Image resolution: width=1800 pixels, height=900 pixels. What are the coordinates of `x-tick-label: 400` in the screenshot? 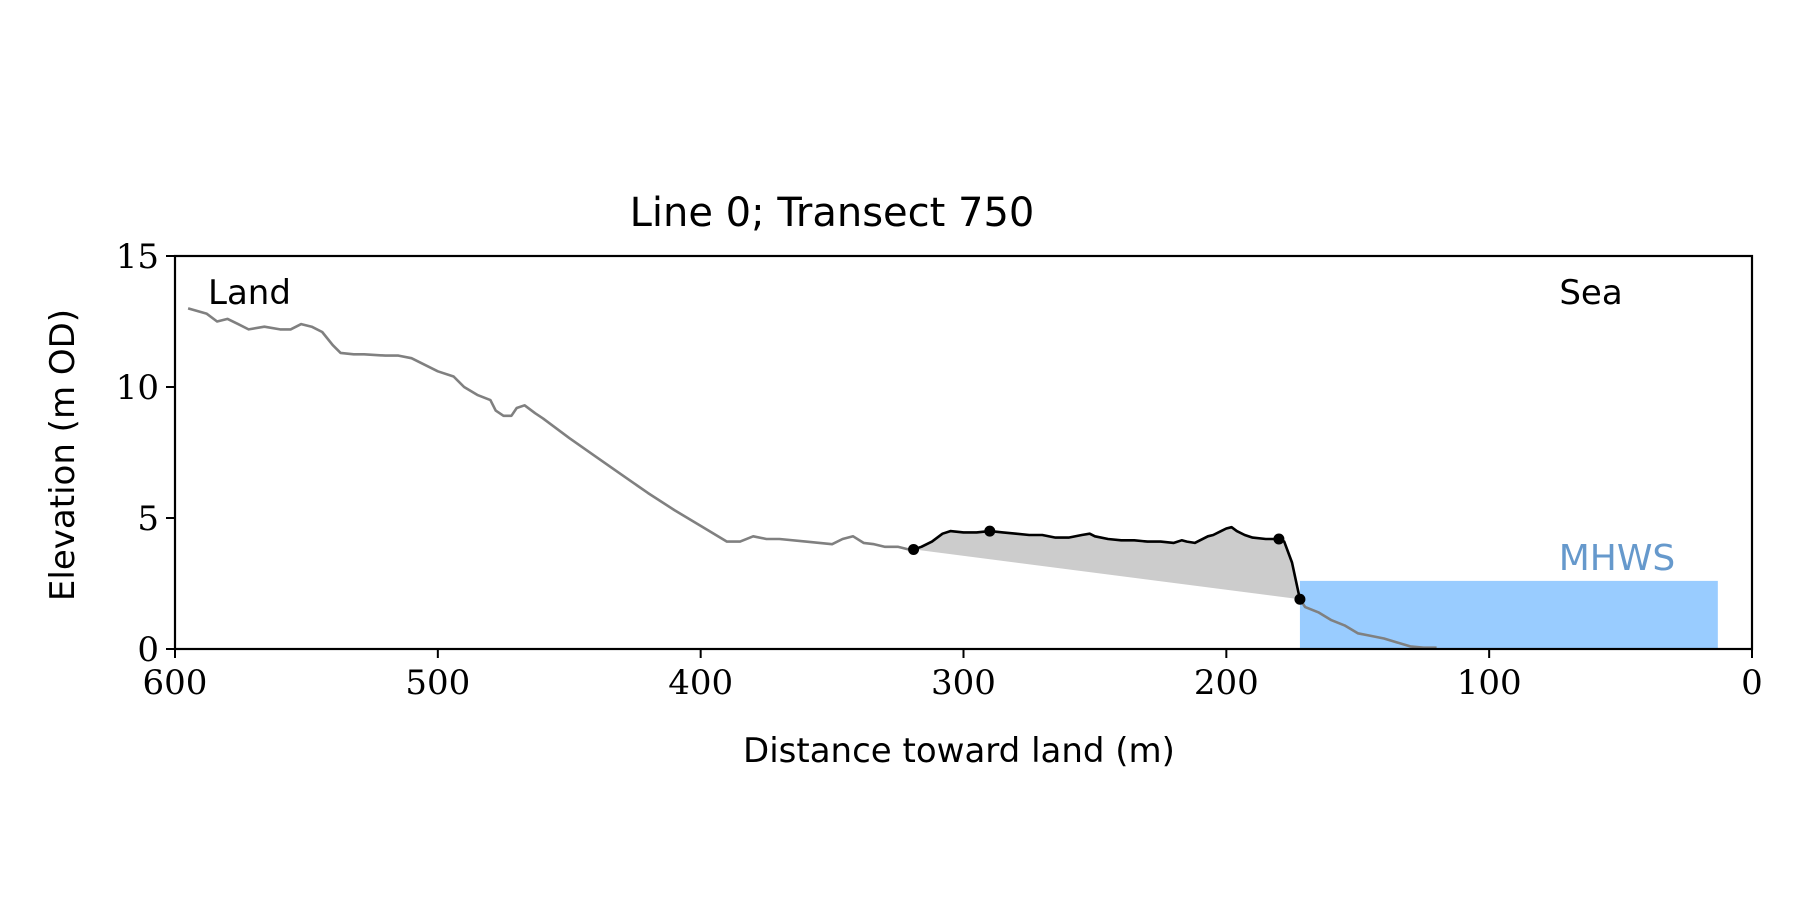 It's located at (700, 683).